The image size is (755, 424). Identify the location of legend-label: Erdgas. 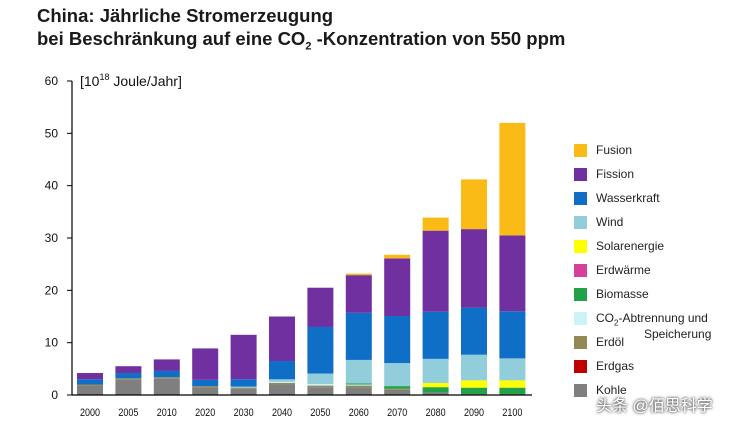
(615, 366).